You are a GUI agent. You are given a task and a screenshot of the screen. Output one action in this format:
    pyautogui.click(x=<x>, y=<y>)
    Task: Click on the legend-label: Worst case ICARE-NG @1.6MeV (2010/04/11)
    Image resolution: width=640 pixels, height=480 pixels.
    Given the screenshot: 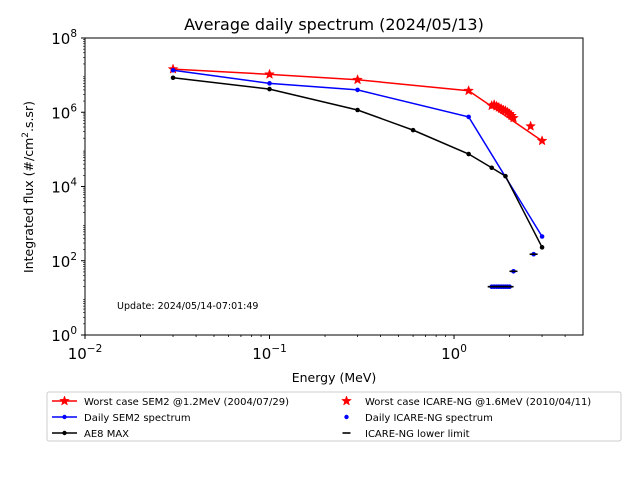 What is the action you would take?
    pyautogui.click(x=478, y=402)
    